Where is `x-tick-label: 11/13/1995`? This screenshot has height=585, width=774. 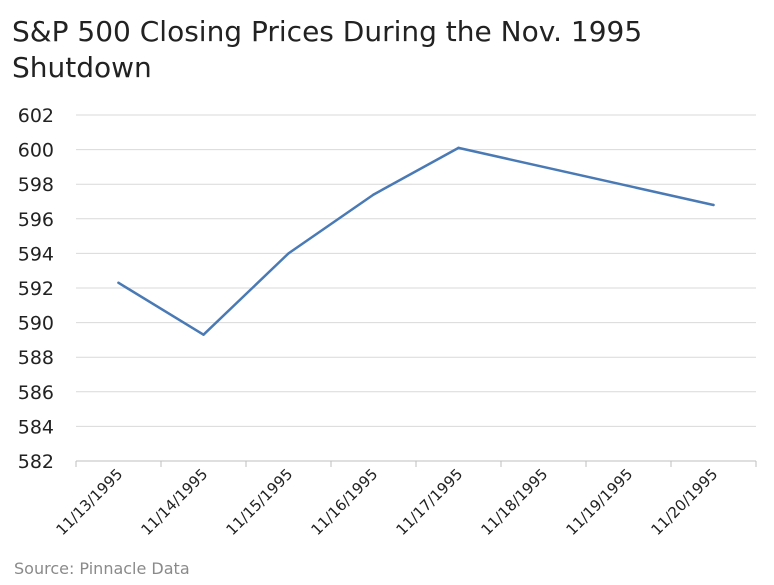
x-tick-label: 11/13/1995 is located at coordinates (89, 502).